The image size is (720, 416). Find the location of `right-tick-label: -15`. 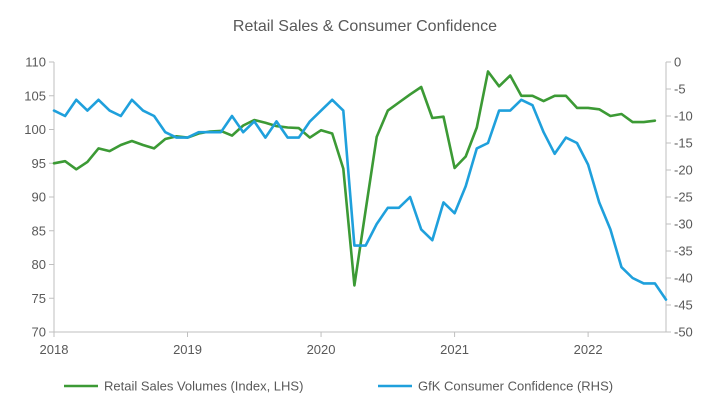

right-tick-label: -15 is located at coordinates (683, 143).